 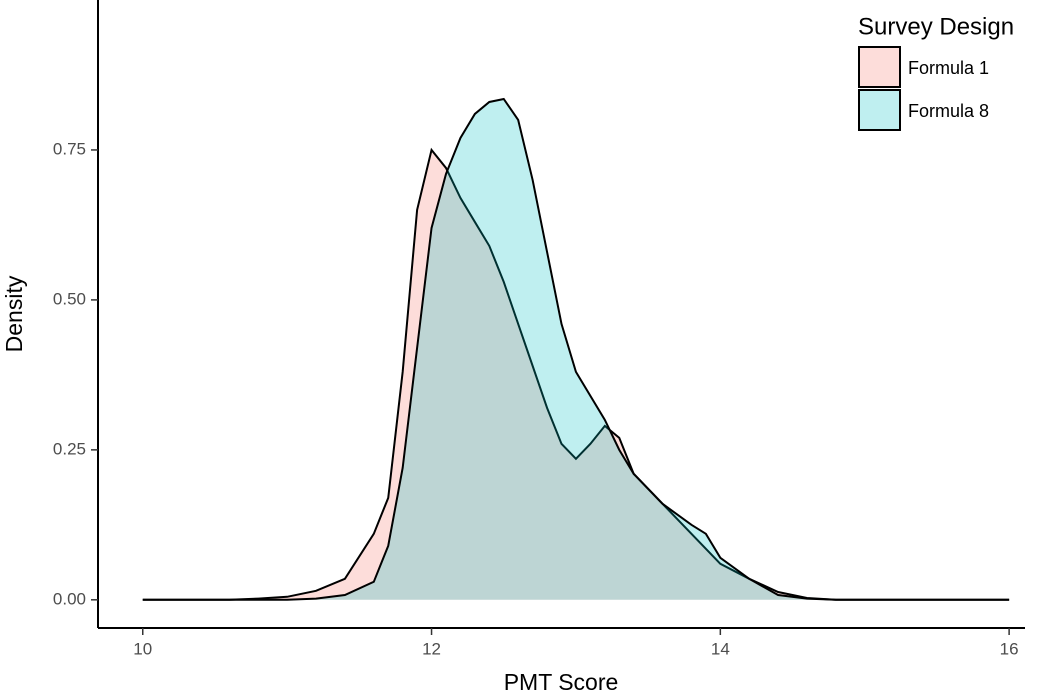 I want to click on x-tick-label: 12, so click(x=431, y=648).